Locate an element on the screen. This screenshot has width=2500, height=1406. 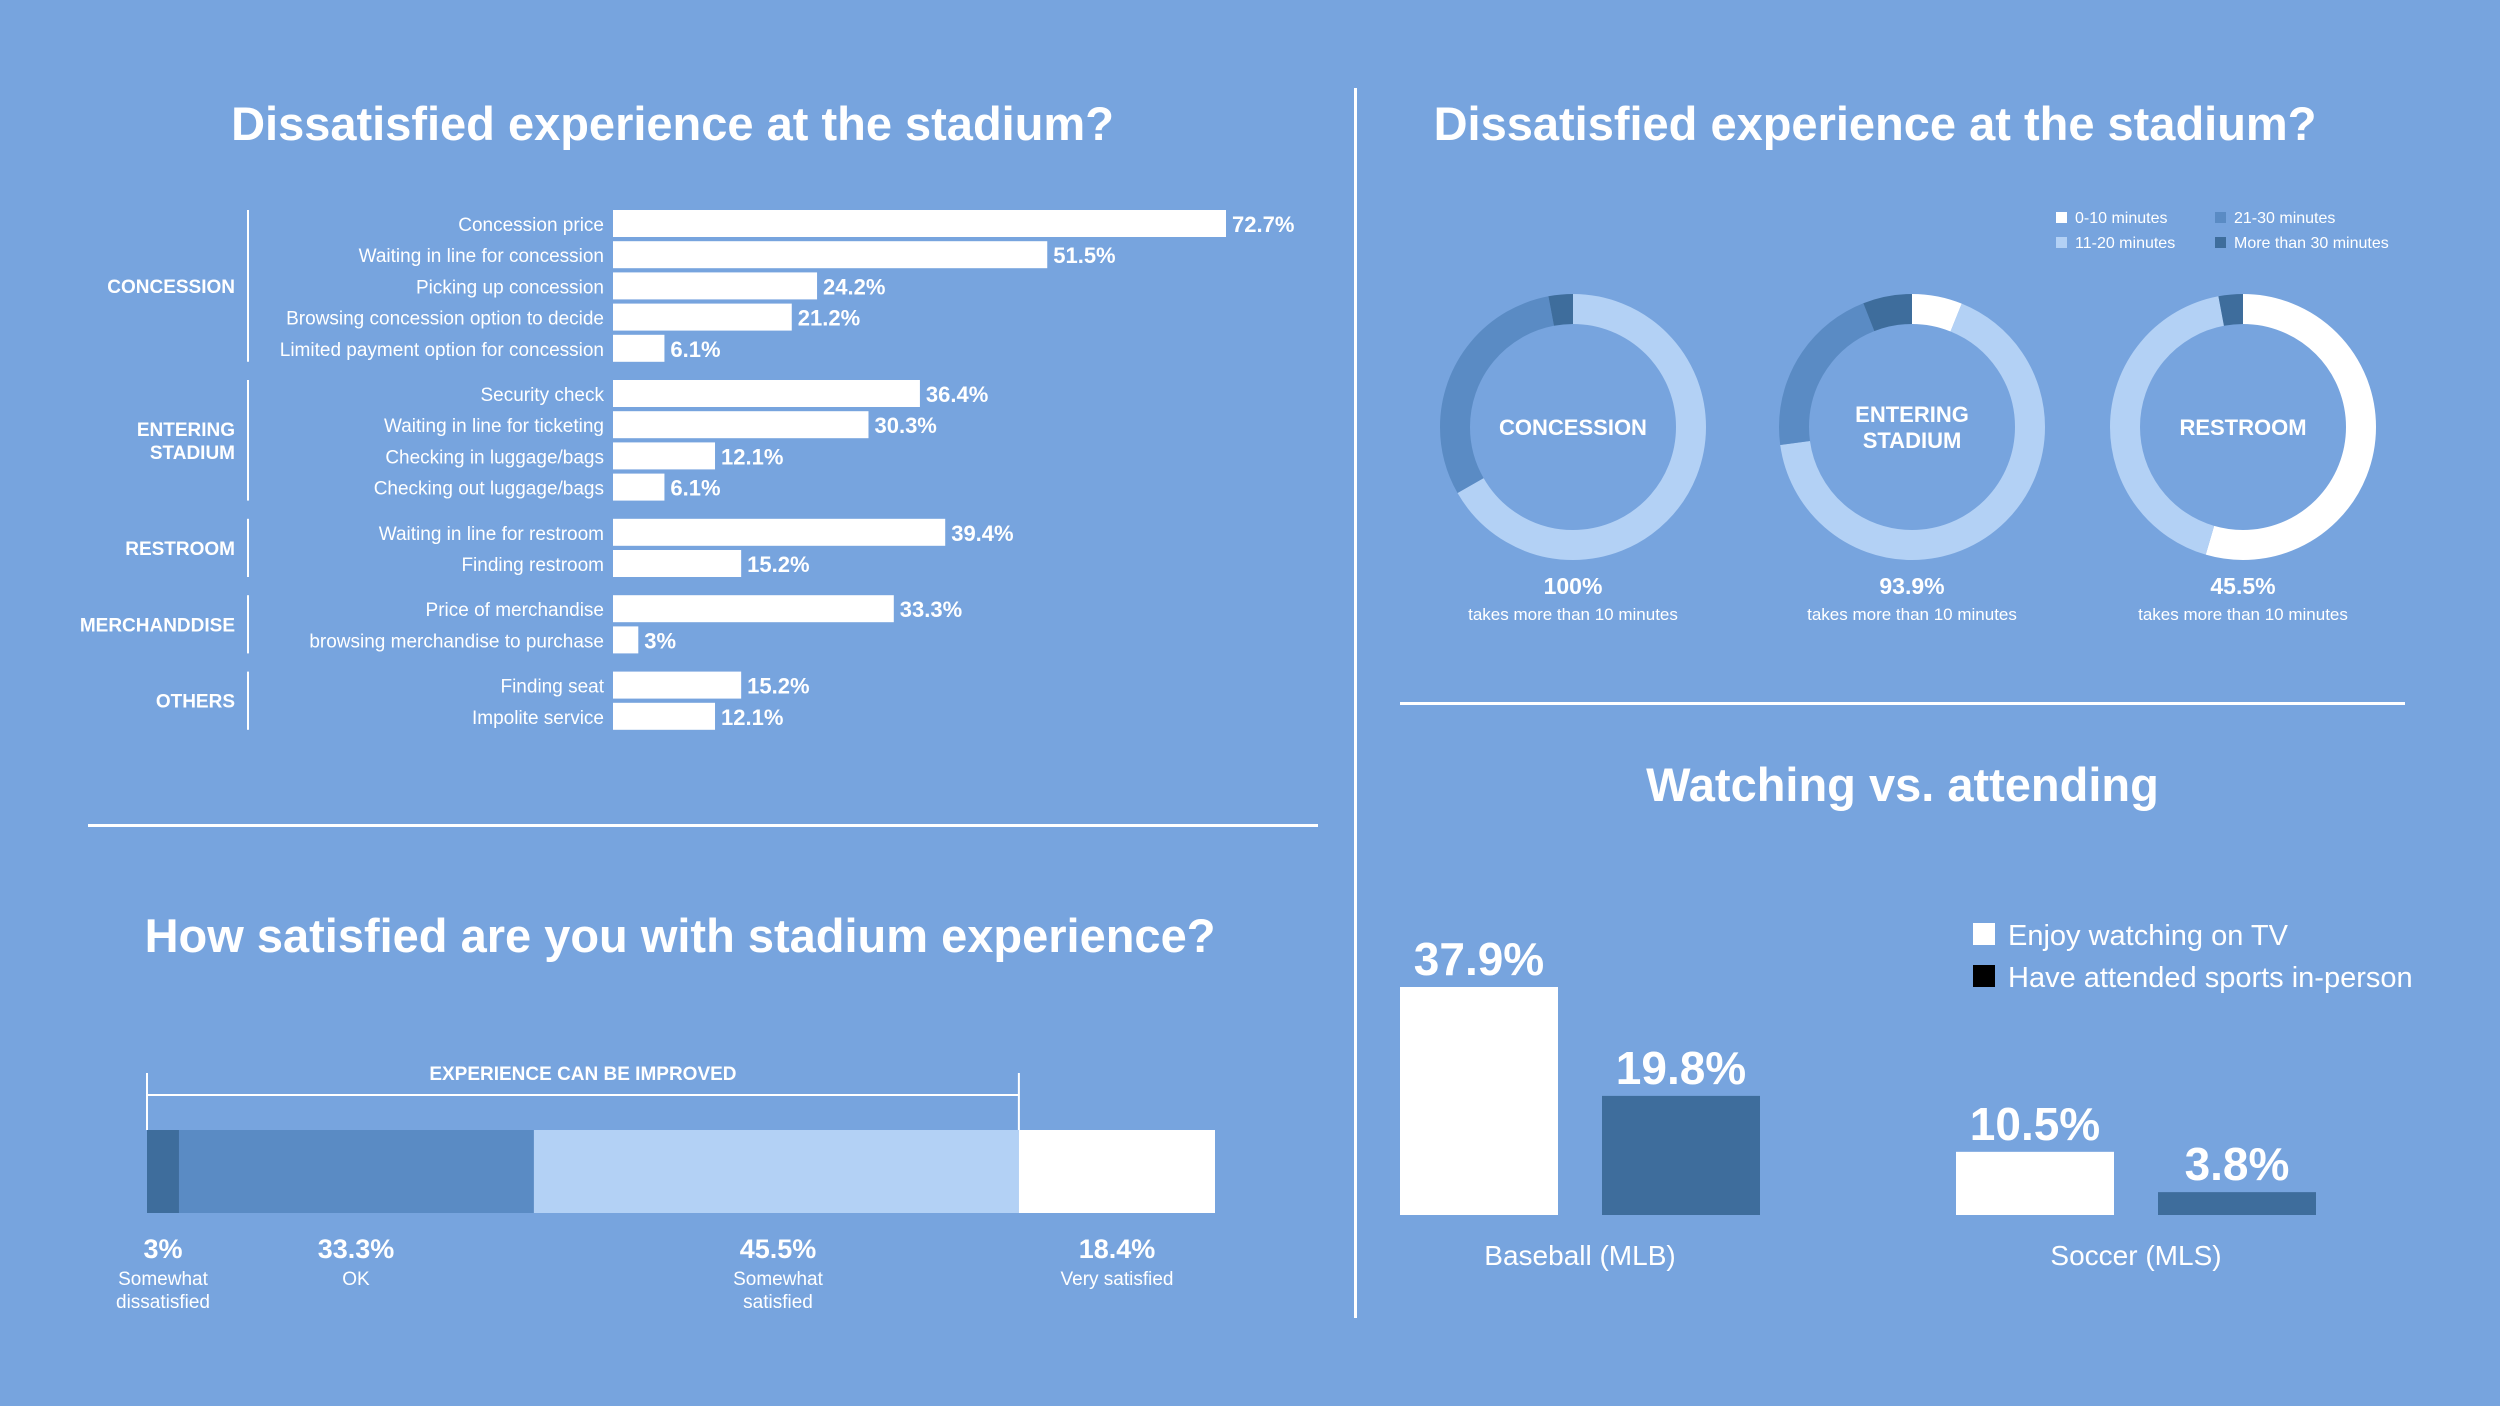
group-label: CONCESSION is located at coordinates (171, 287).